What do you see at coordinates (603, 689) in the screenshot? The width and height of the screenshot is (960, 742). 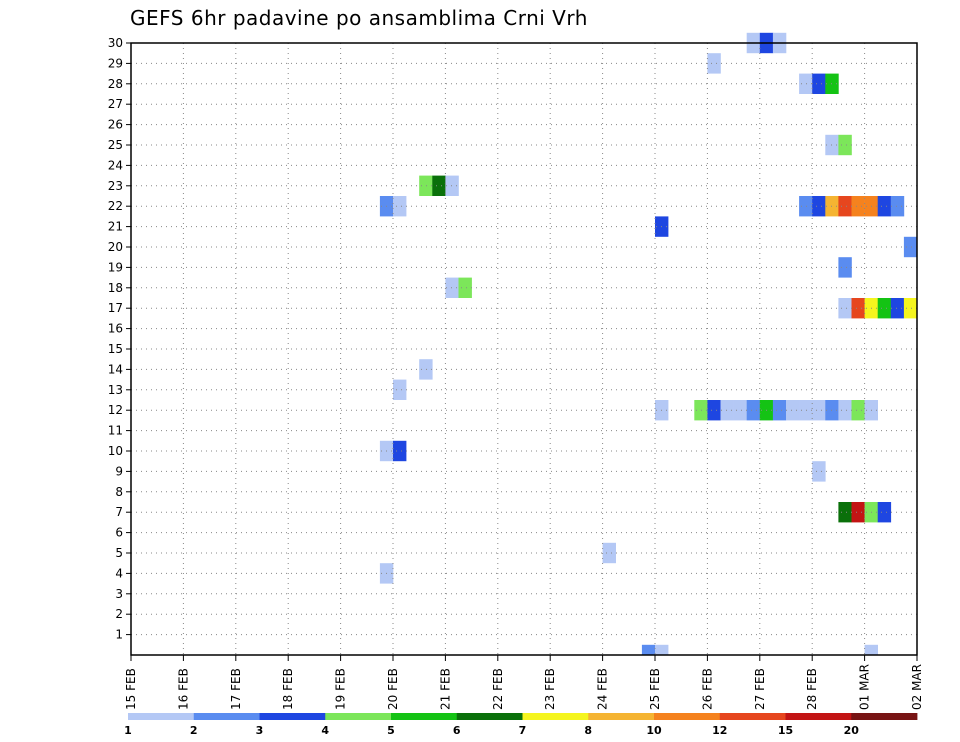 I see `x-tick-label: 24 FEB` at bounding box center [603, 689].